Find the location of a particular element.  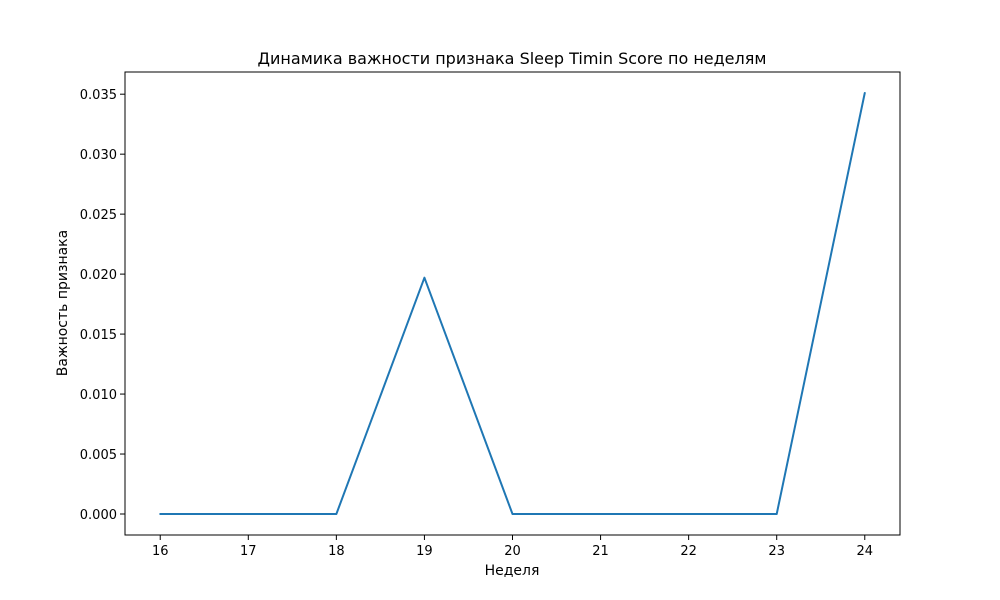

y-tick-label: 0.035 is located at coordinates (98, 95).